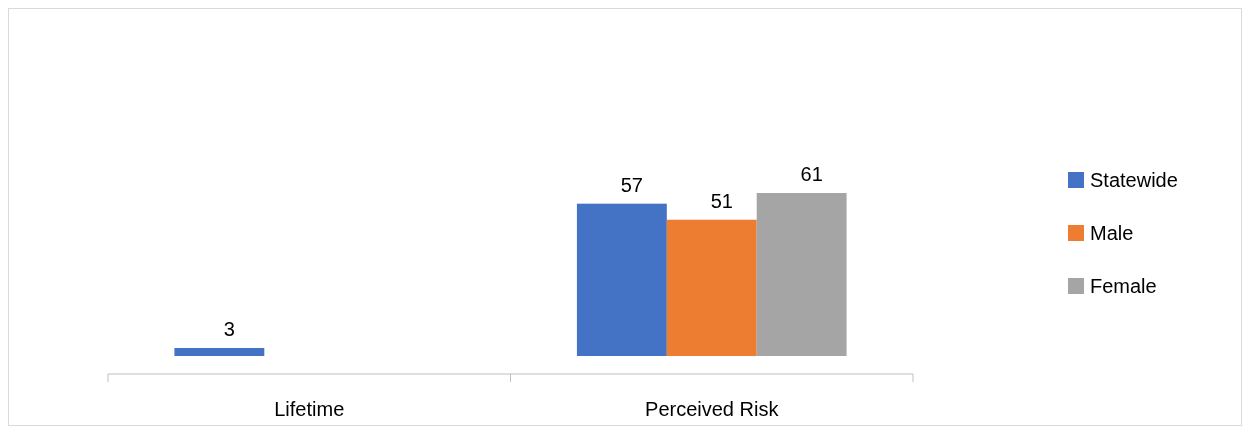 The image size is (1250, 434). Describe the element at coordinates (1112, 233) in the screenshot. I see `legend-label: Male` at that location.